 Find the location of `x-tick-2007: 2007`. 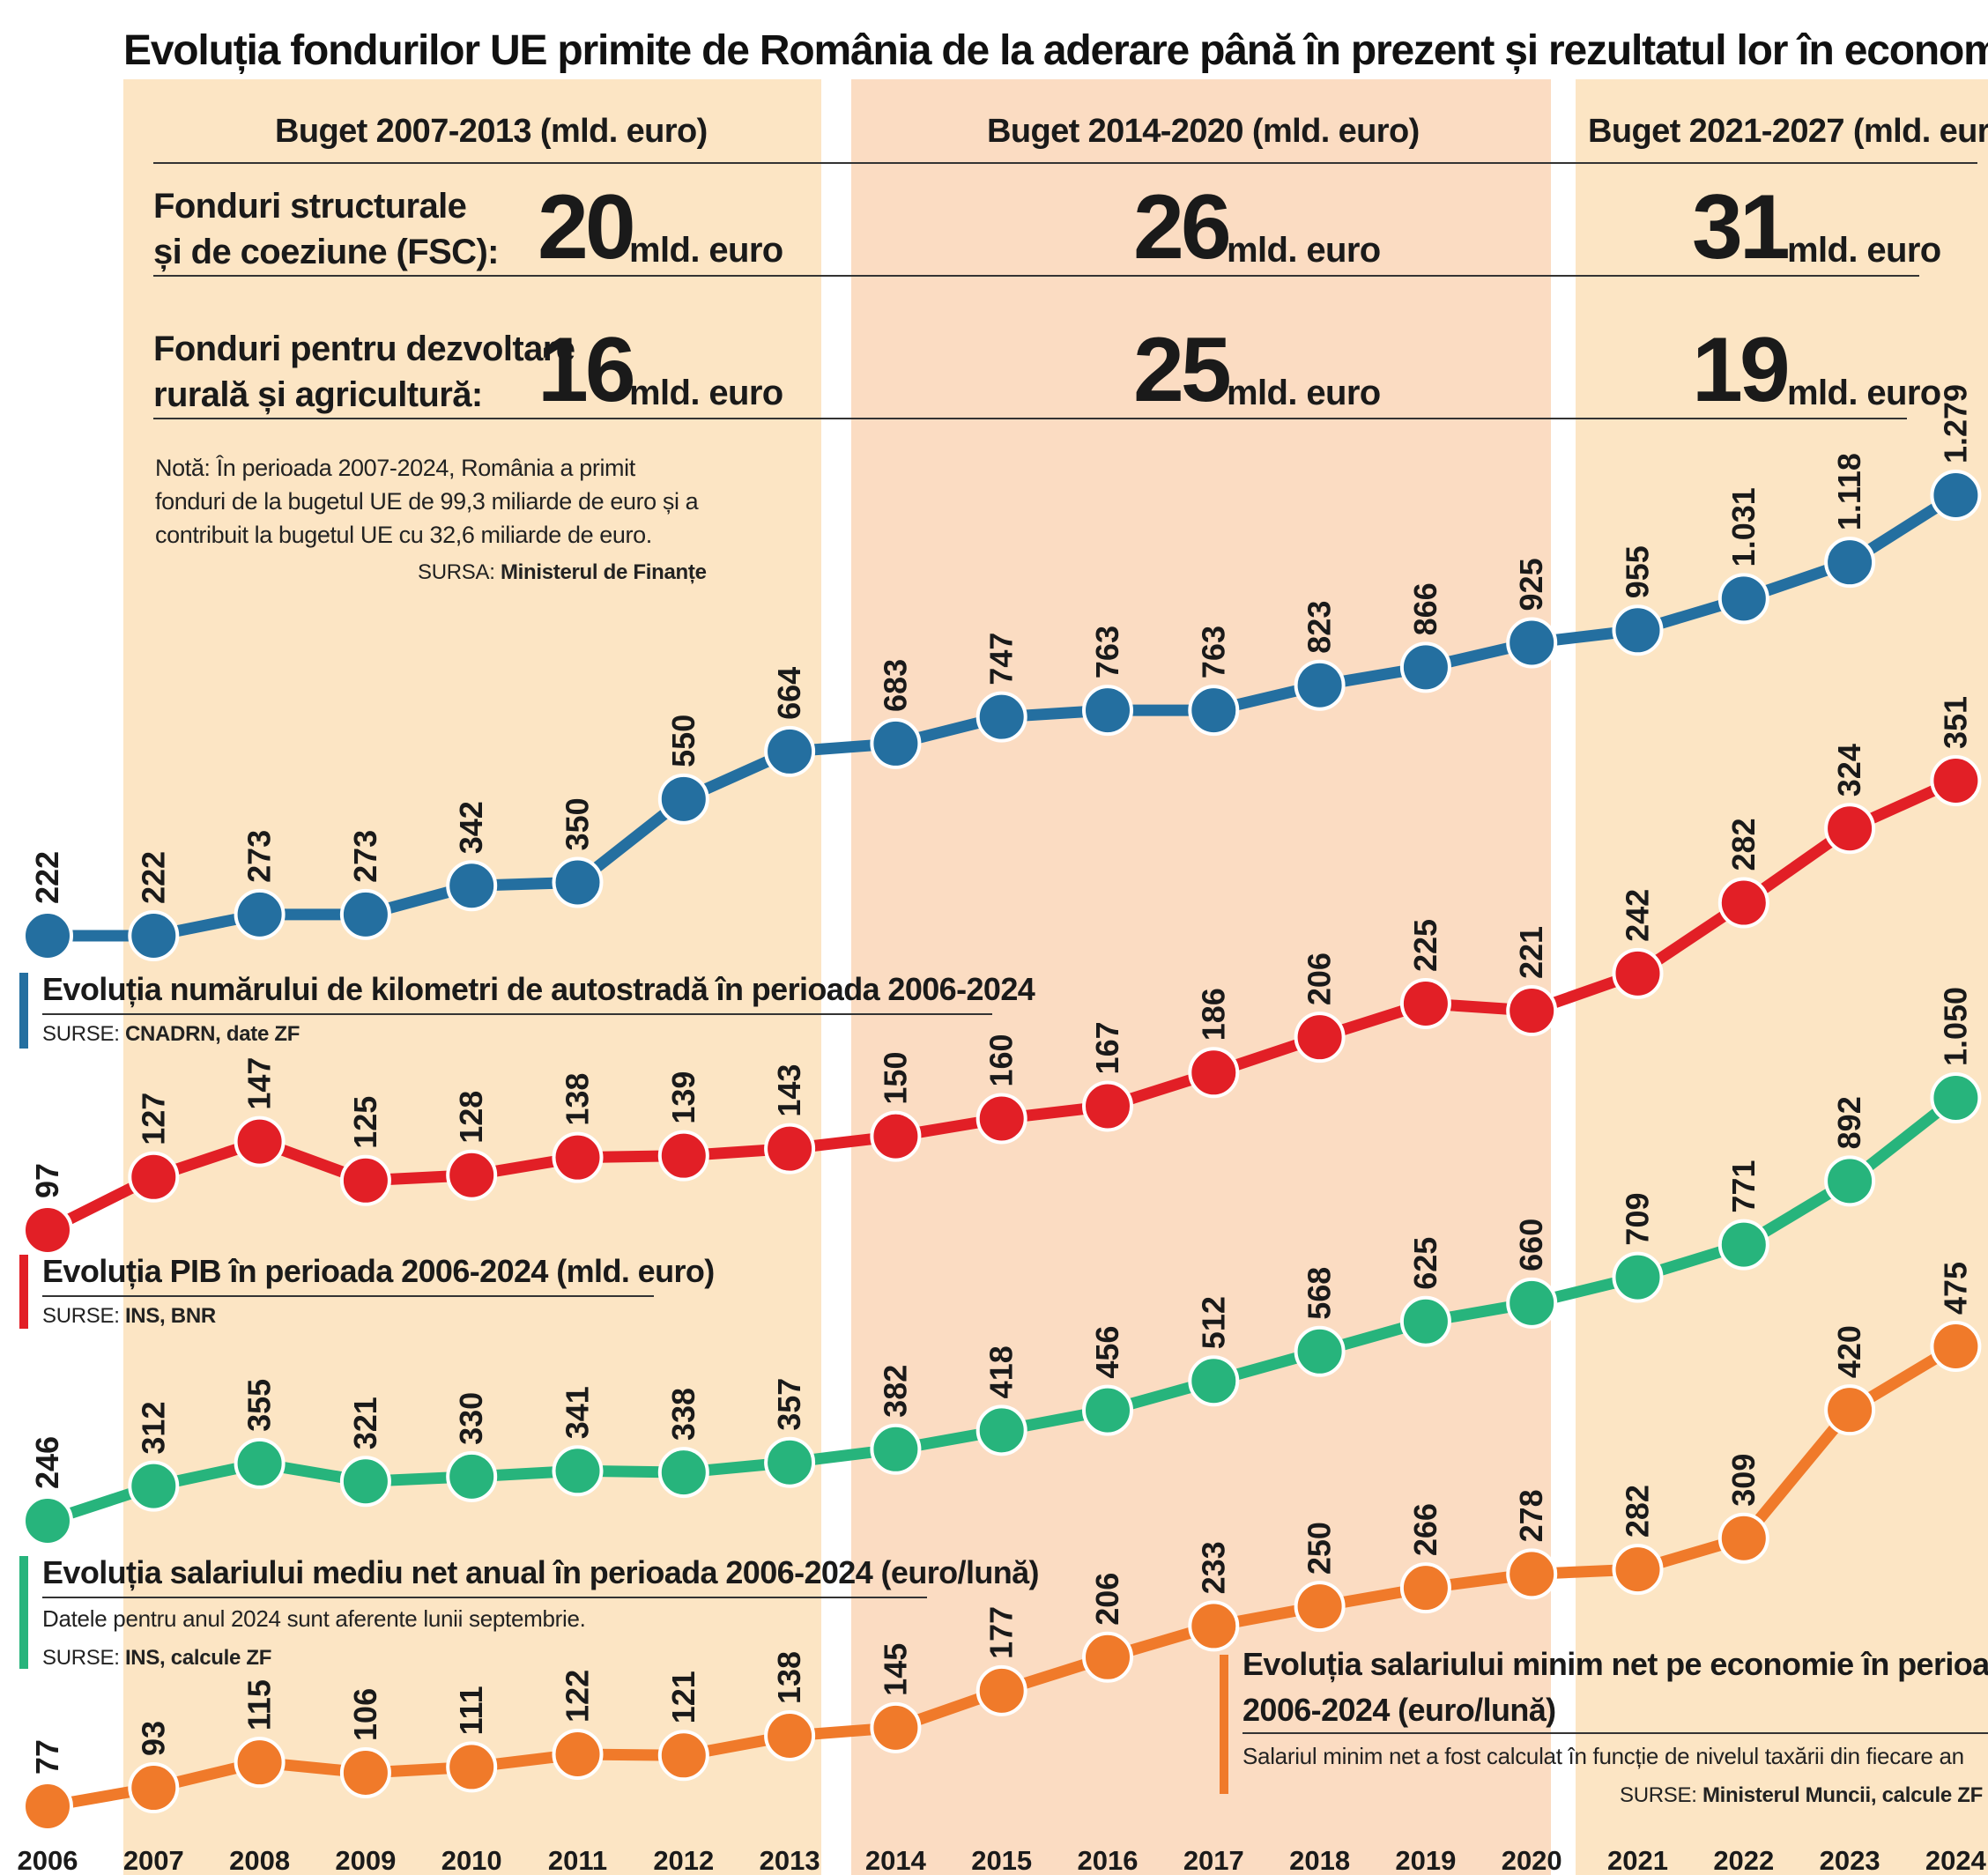

x-tick-2007: 2007 is located at coordinates (154, 1860).